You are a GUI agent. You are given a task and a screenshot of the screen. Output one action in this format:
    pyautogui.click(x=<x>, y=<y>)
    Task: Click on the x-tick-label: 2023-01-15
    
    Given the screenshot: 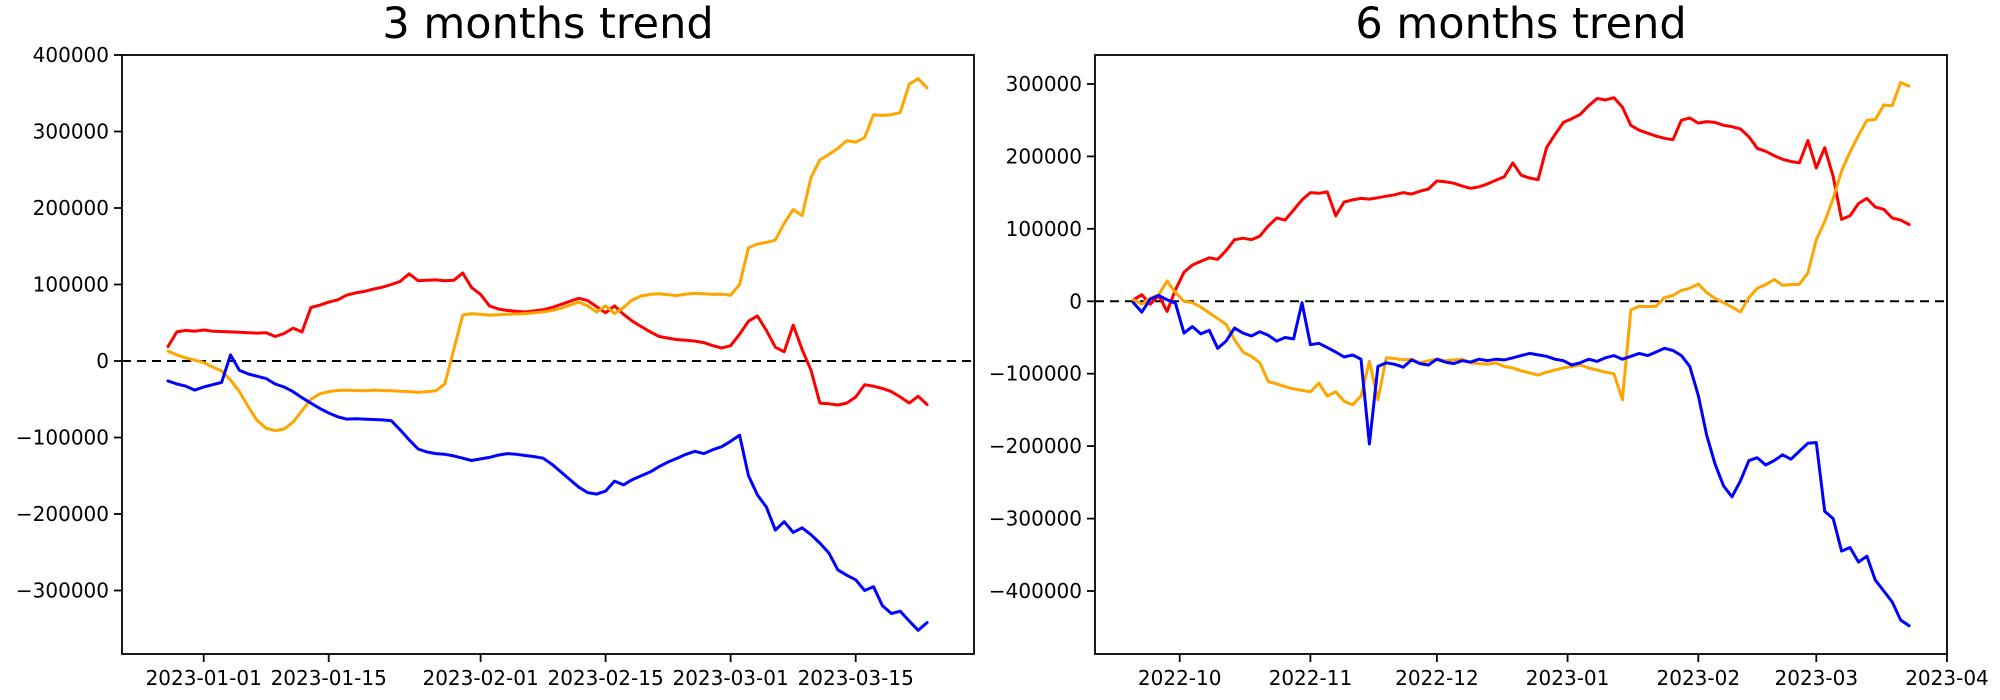 What is the action you would take?
    pyautogui.click(x=329, y=678)
    